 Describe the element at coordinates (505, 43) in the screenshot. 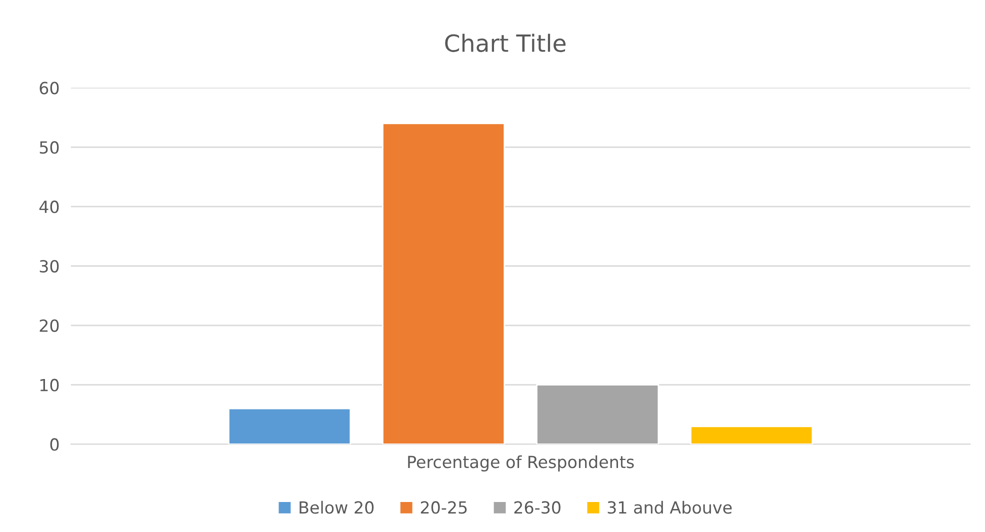

I see `chart-title: Chart Title` at that location.